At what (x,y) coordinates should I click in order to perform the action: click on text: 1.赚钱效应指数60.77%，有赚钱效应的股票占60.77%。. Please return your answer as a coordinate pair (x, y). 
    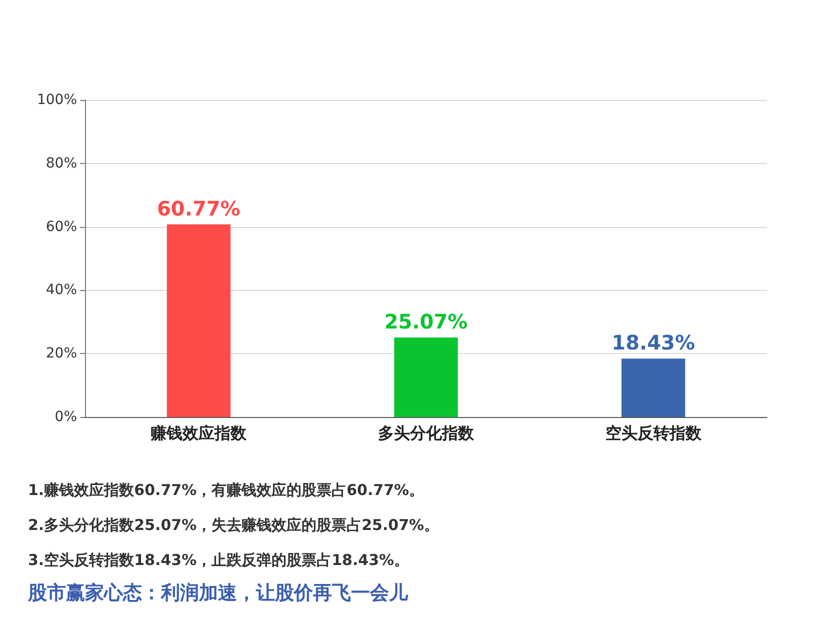
    Looking at the image, I should click on (227, 490).